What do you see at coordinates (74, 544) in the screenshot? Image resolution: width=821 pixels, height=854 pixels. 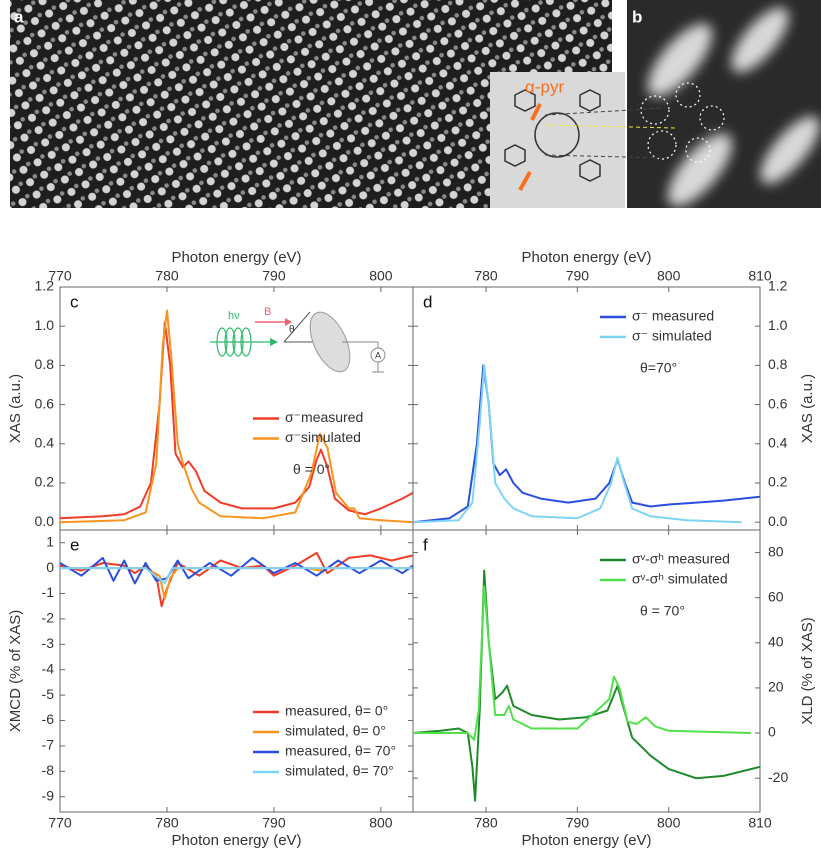 I see `panel-label: e` at bounding box center [74, 544].